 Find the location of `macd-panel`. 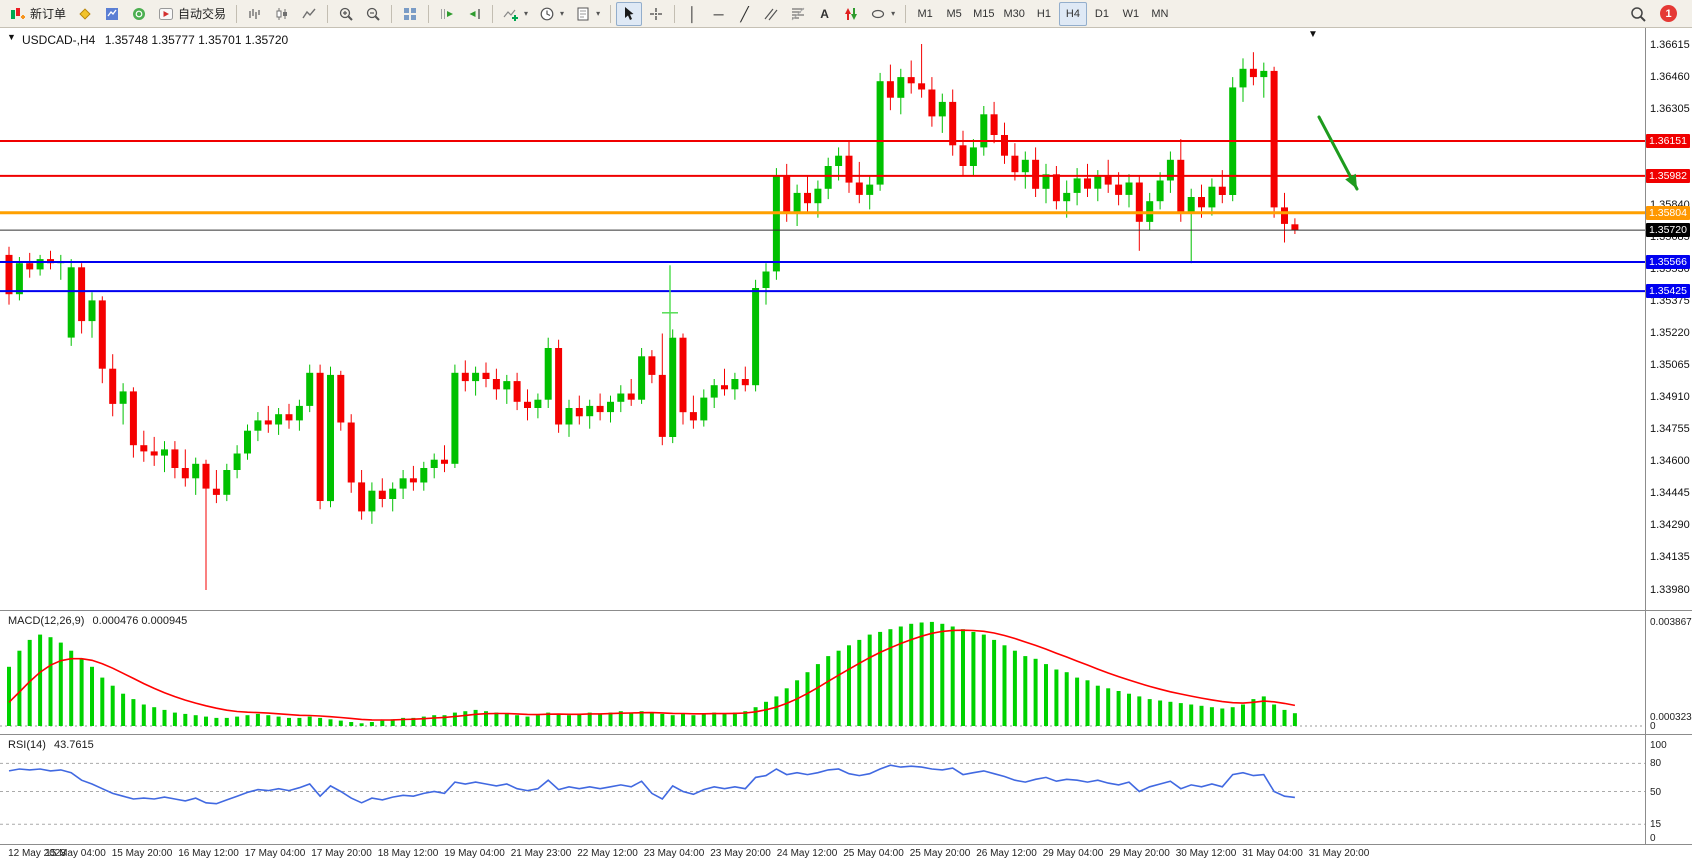

macd-panel is located at coordinates (822, 672).